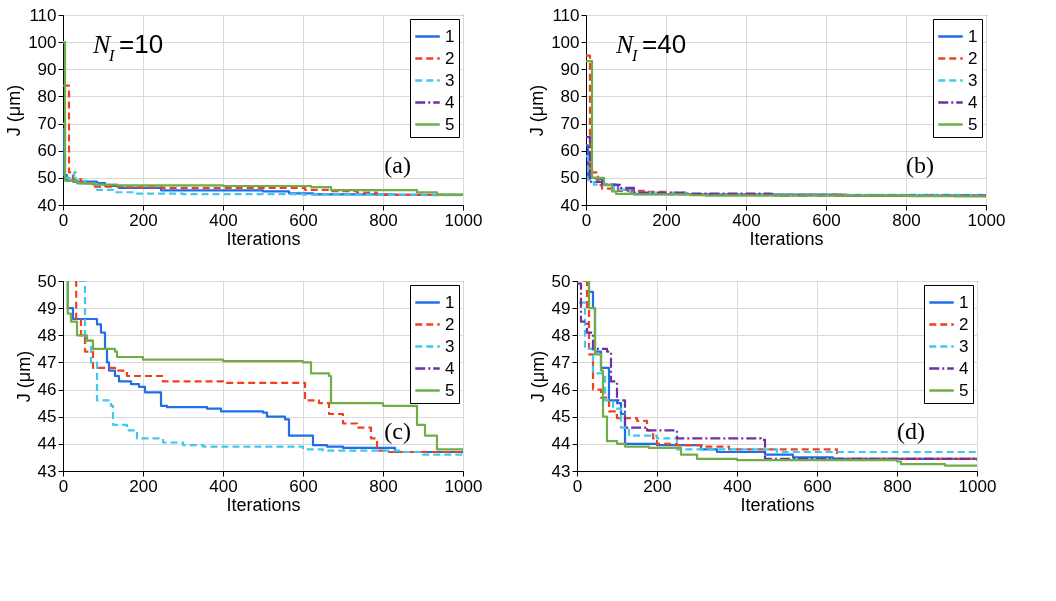 This screenshot has width=1056, height=601. Describe the element at coordinates (397, 431) in the screenshot. I see `annotation: (c)` at that location.